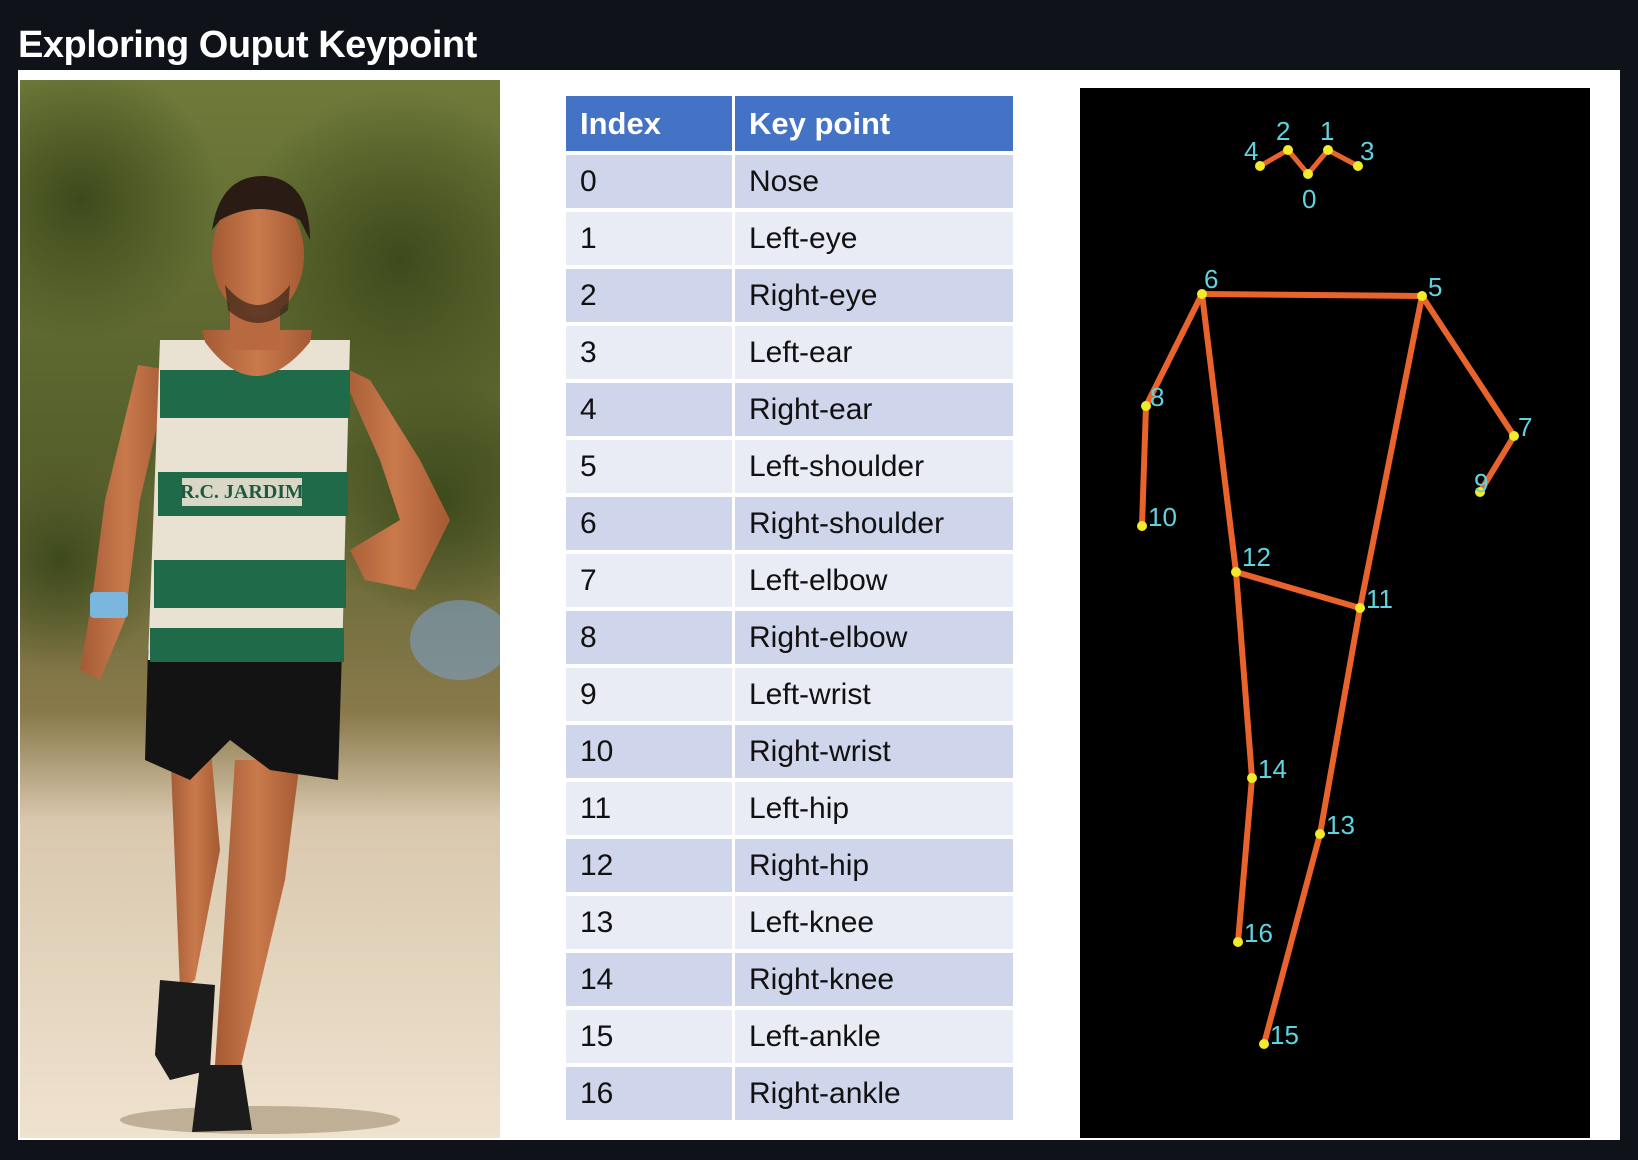 The image size is (1638, 1160). What do you see at coordinates (649, 751) in the screenshot?
I see `index-cell: 10` at bounding box center [649, 751].